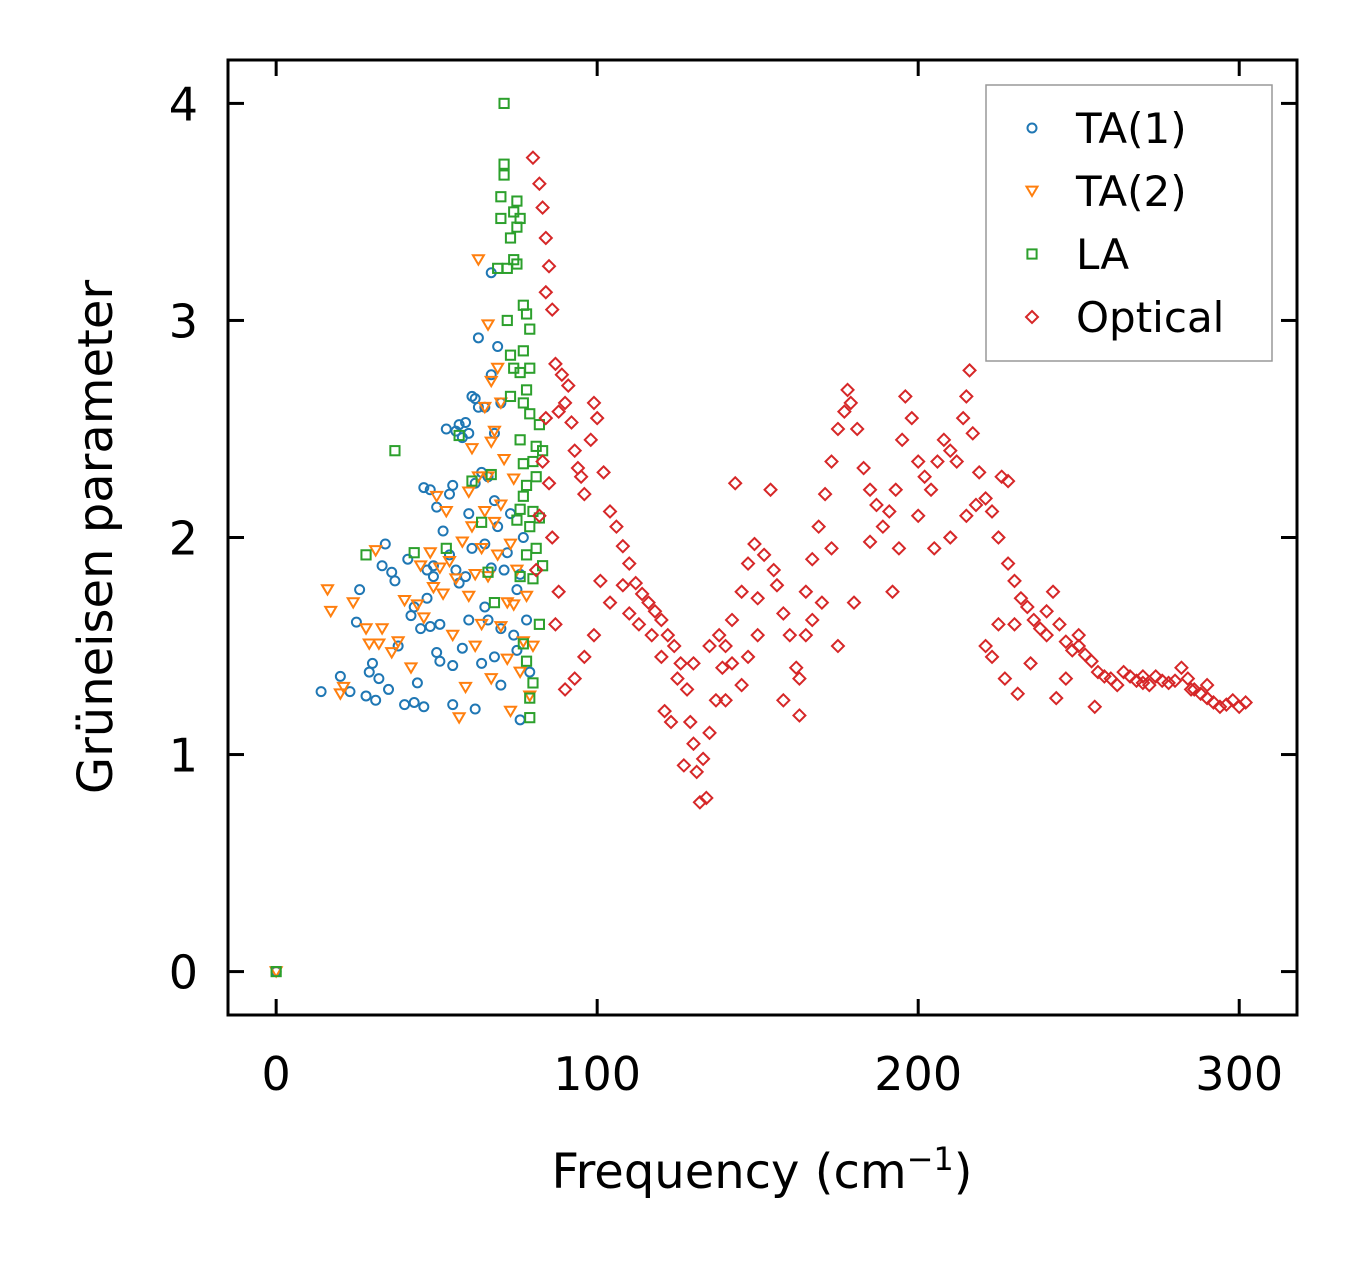  What do you see at coordinates (1102, 254) in the screenshot?
I see `legend-label: LA` at bounding box center [1102, 254].